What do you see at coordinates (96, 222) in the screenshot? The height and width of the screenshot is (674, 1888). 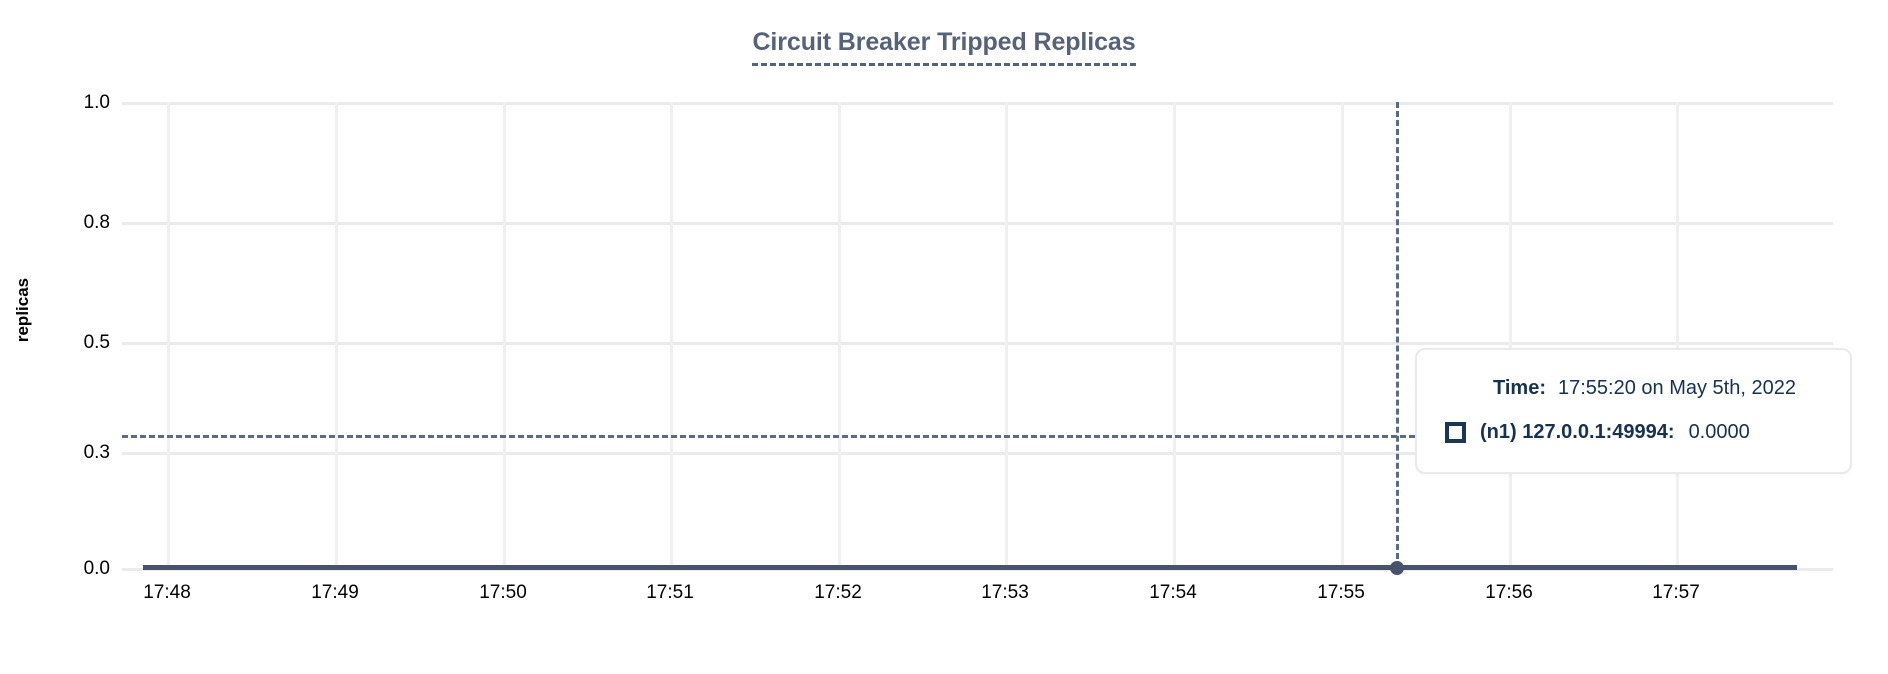 I see `y-axis-tick-label: 0.8` at bounding box center [96, 222].